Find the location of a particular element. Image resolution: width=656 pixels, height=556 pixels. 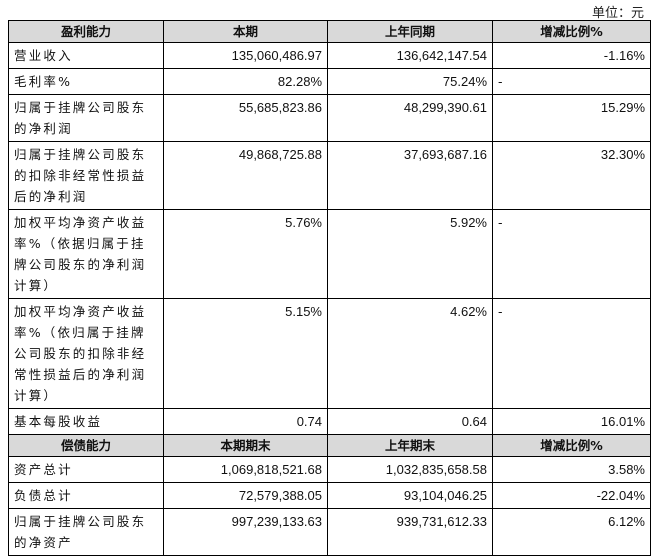

row-label: 资产总计 is located at coordinates (86, 469).